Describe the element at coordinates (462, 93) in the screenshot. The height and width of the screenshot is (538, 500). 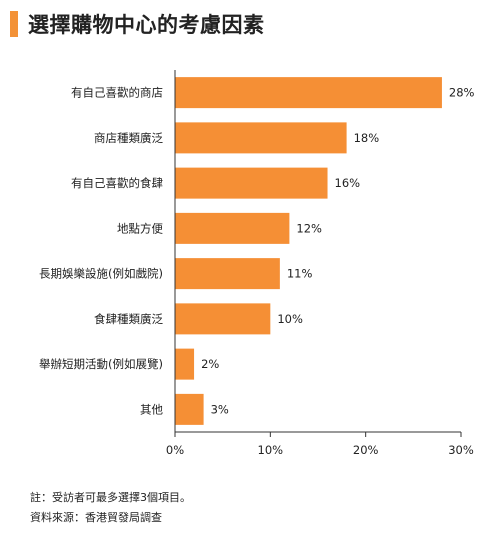
I see `value-label: 28%` at that location.